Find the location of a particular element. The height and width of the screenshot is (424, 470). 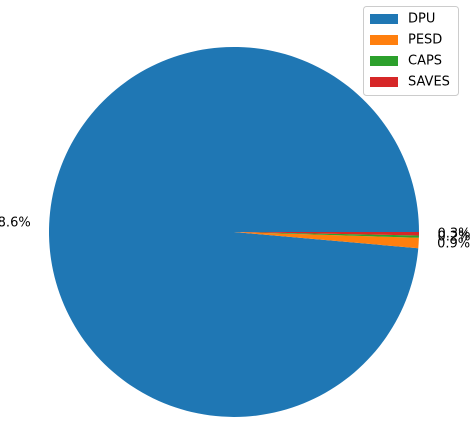

pie-label-caps: 0.2% is located at coordinates (453, 237).